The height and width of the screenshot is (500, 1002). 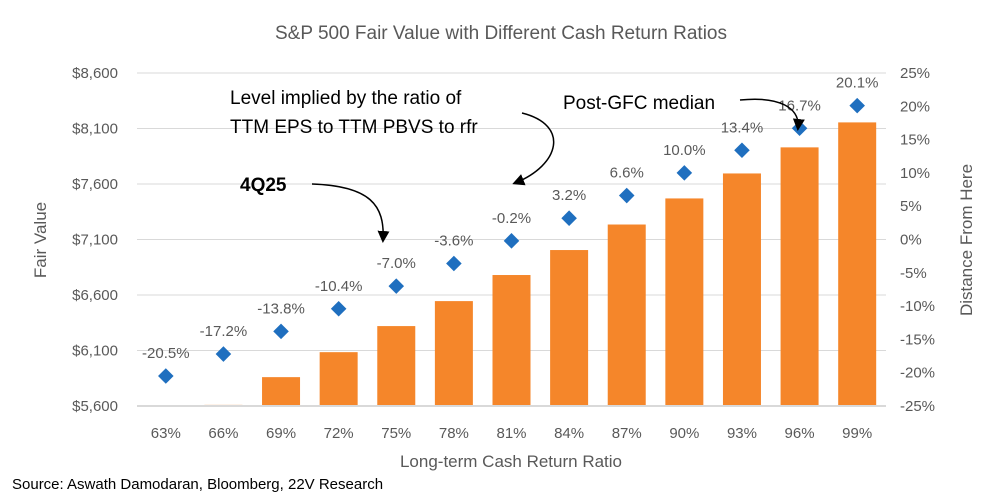 What do you see at coordinates (454, 433) in the screenshot?
I see `x-tick-label: 78%` at bounding box center [454, 433].